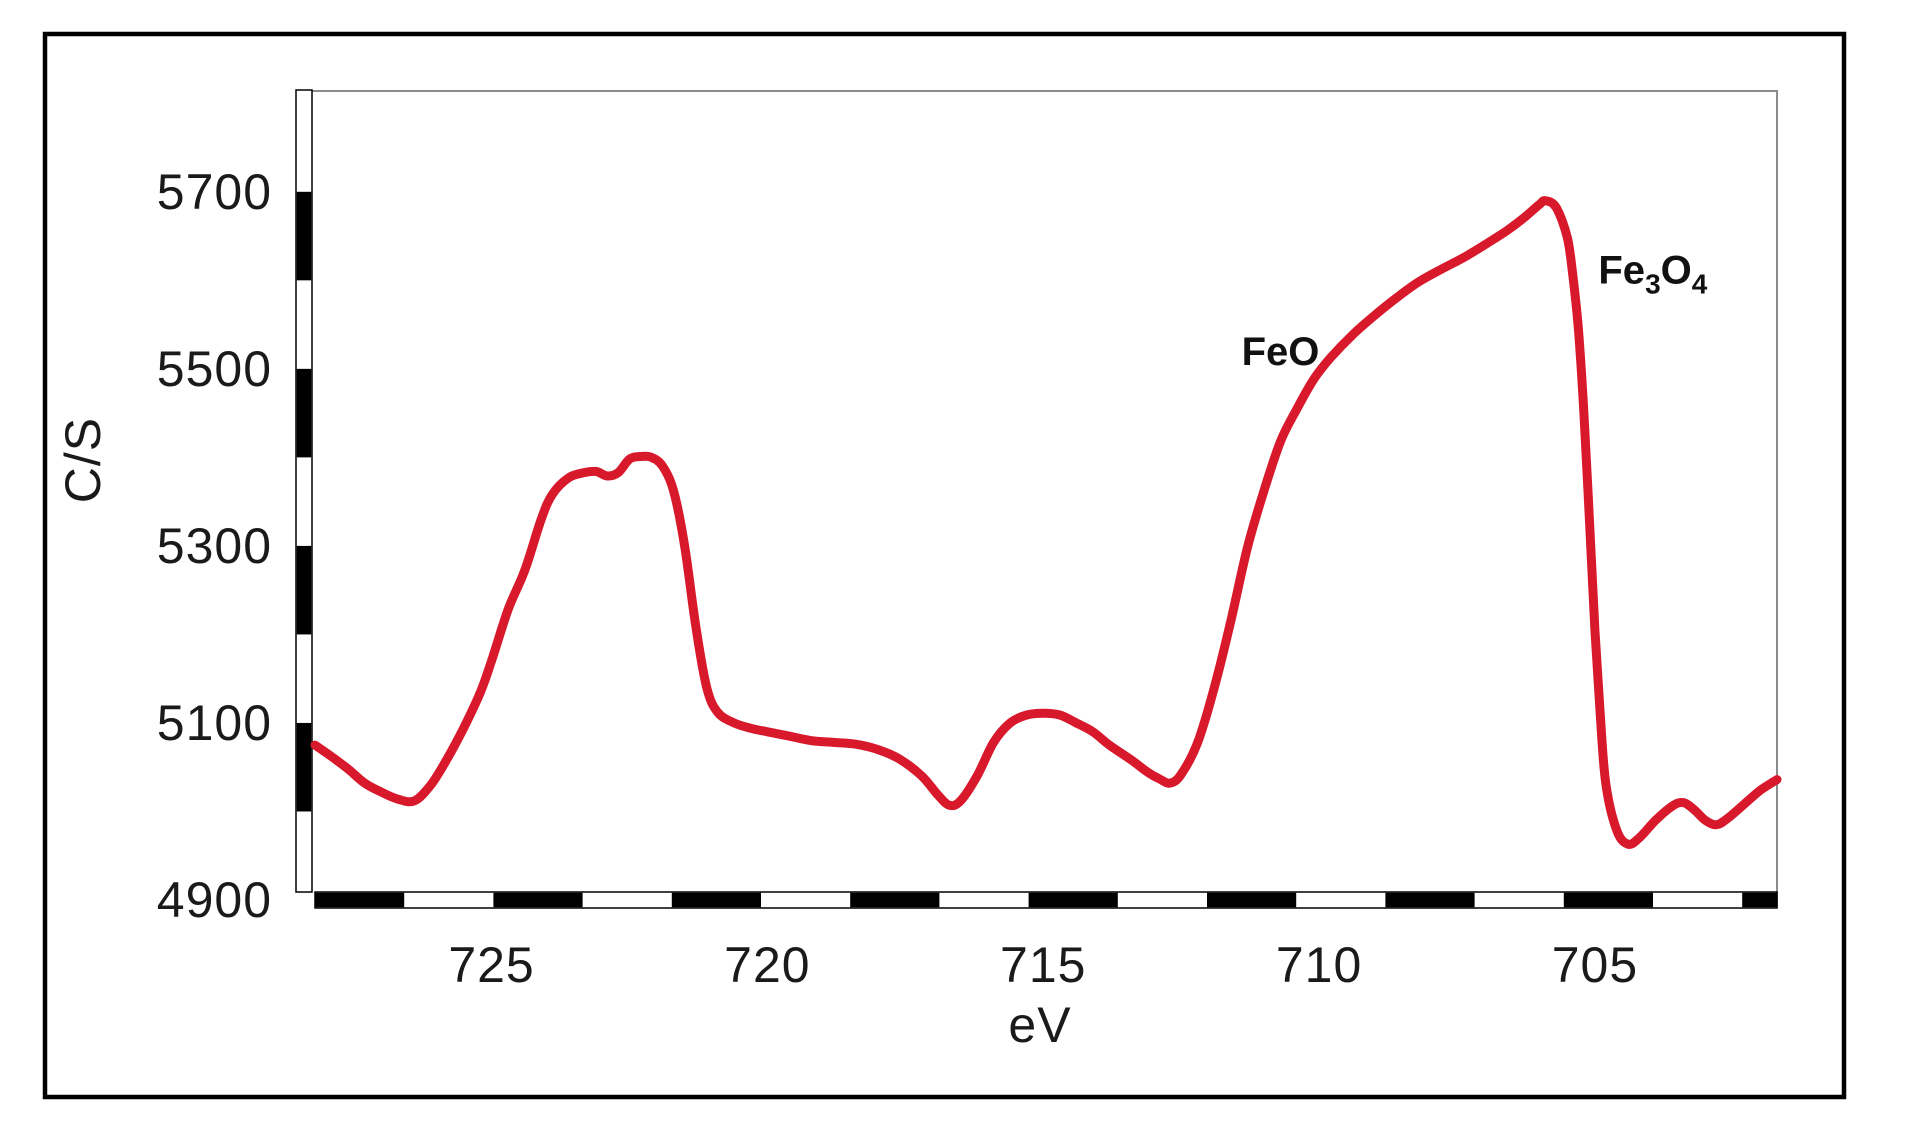  I want to click on x-tick-label: 710, so click(1319, 965).